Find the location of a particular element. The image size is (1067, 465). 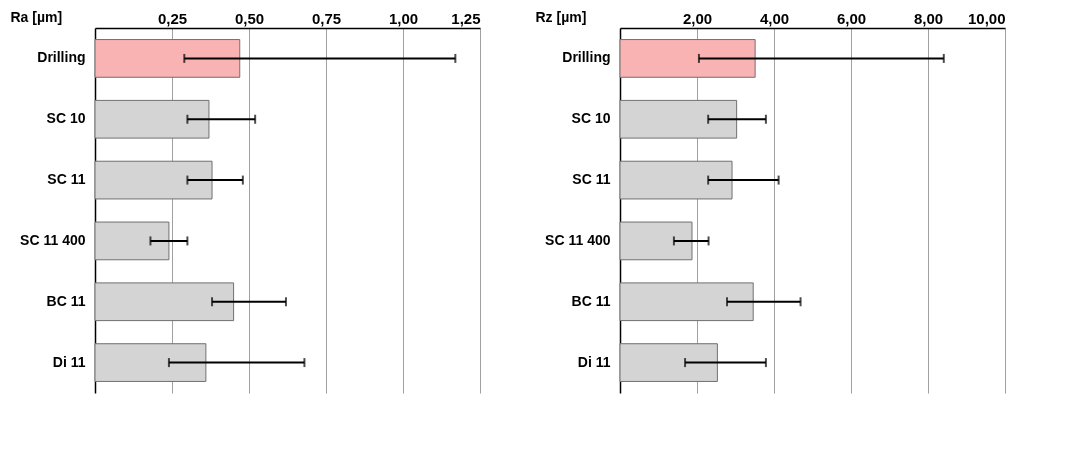

x-tick-label: 0,75 is located at coordinates (326, 18).